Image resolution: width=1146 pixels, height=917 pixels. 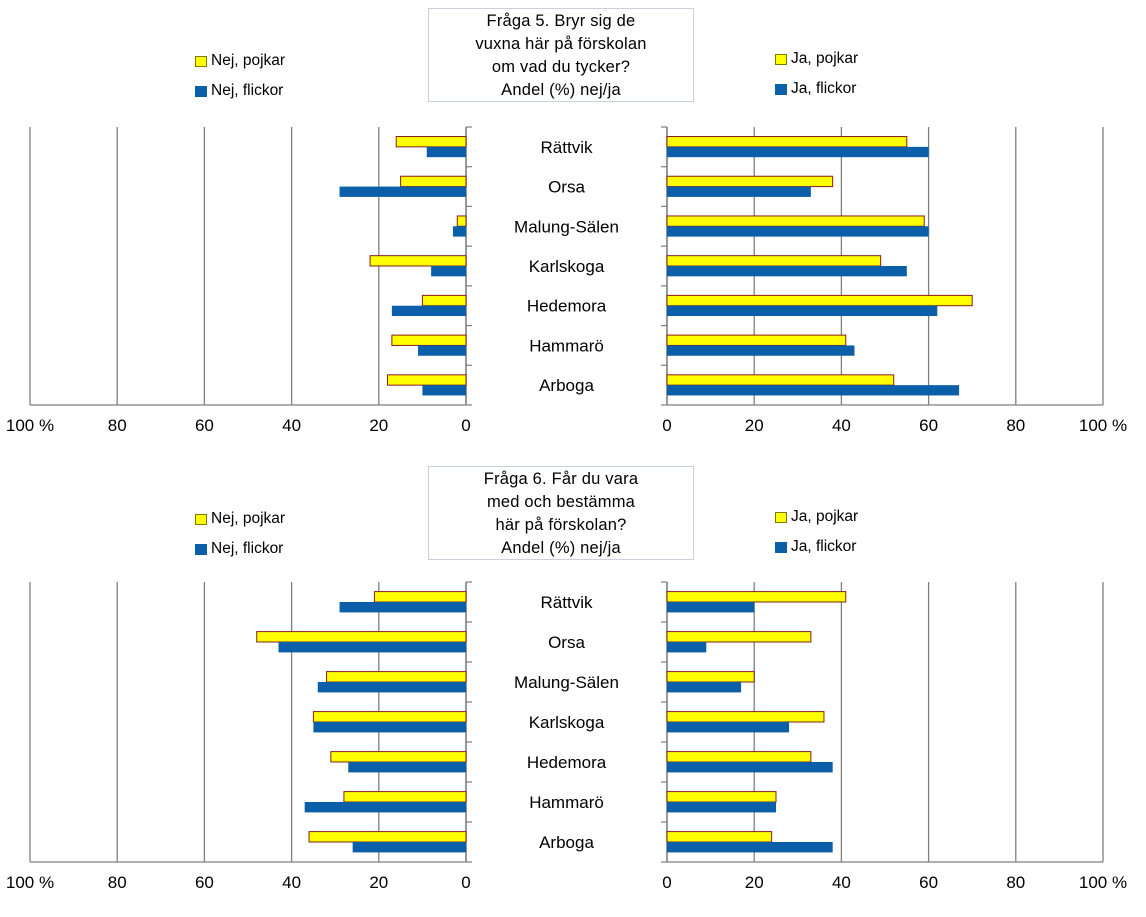 I want to click on category-label: Rättvik, so click(x=567, y=602).